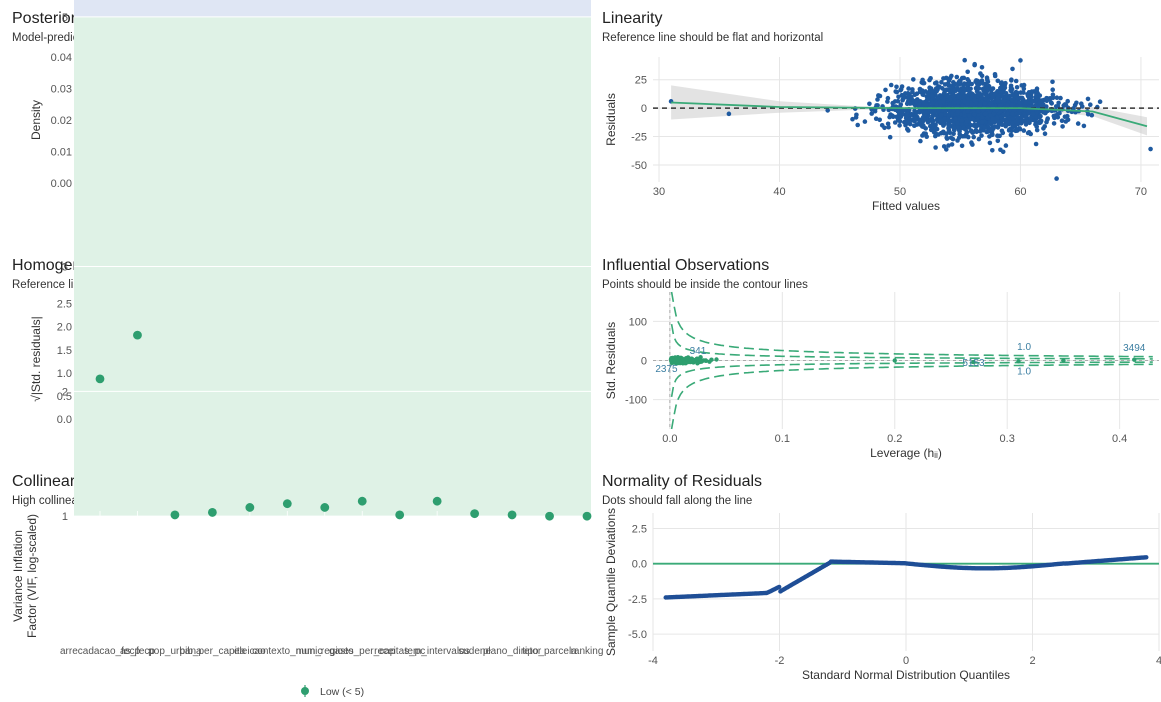 This screenshot has width=1161, height=702. I want to click on legend-low-label: Low (< 5), so click(342, 692).